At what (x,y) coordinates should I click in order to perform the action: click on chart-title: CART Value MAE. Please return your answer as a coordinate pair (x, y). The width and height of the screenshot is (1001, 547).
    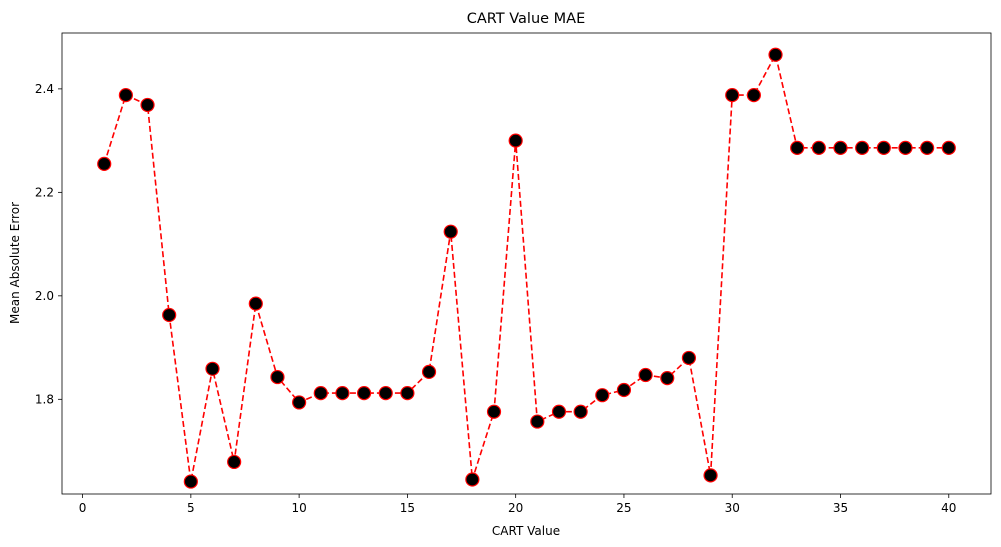
    Looking at the image, I should click on (526, 19).